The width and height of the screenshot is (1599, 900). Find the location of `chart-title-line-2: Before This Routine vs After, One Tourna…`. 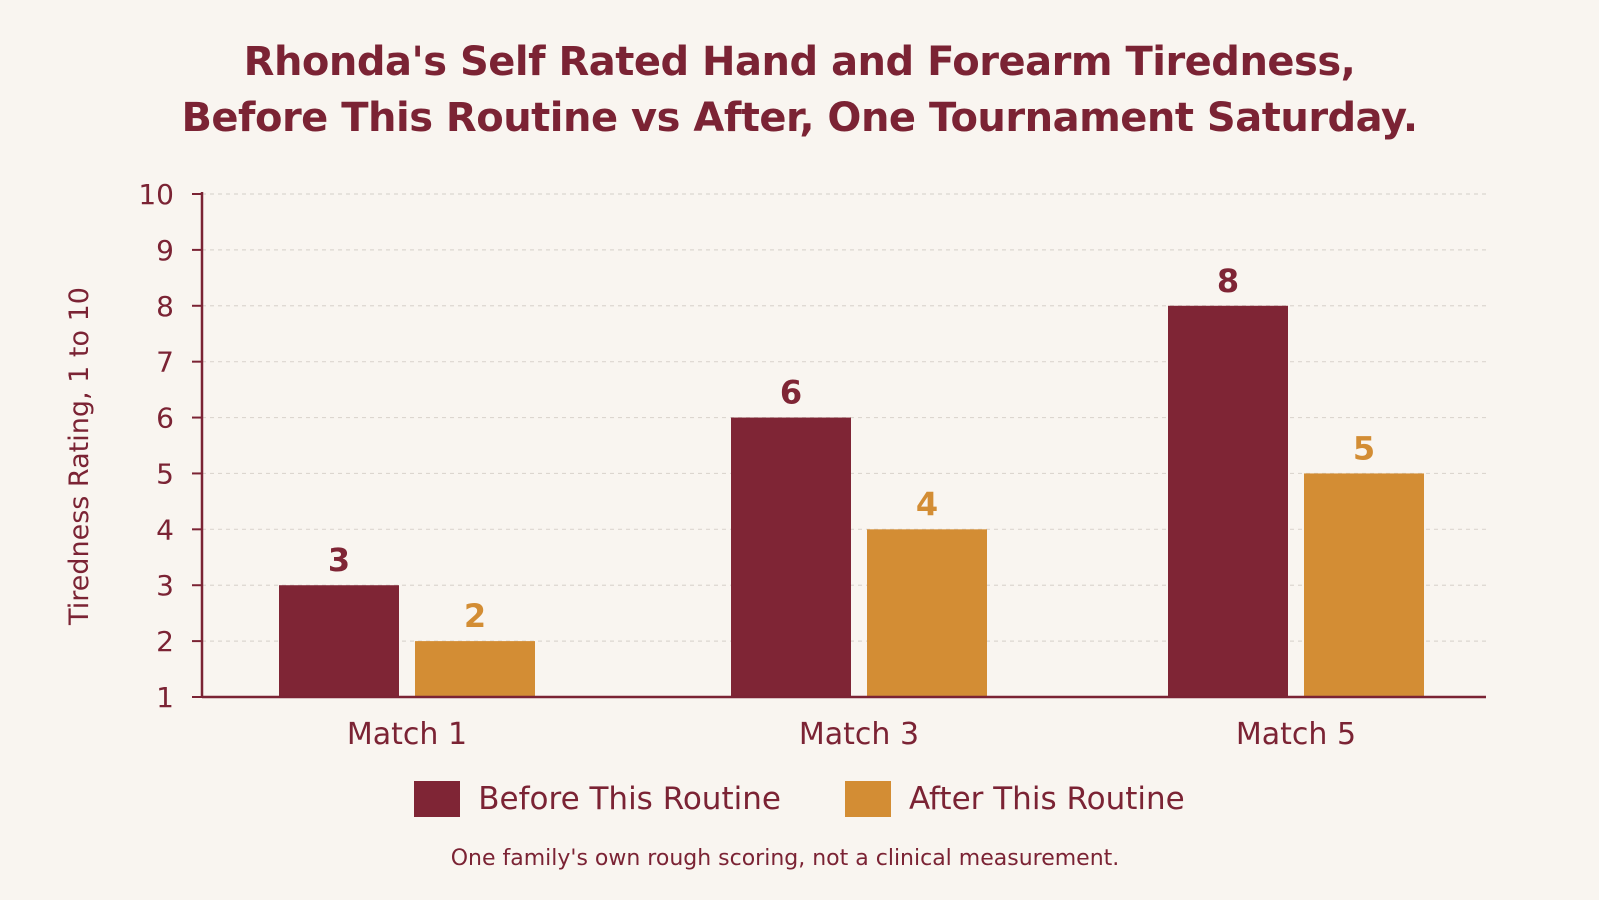

chart-title-line-2: Before This Routine vs After, One Tourna… is located at coordinates (799, 118).